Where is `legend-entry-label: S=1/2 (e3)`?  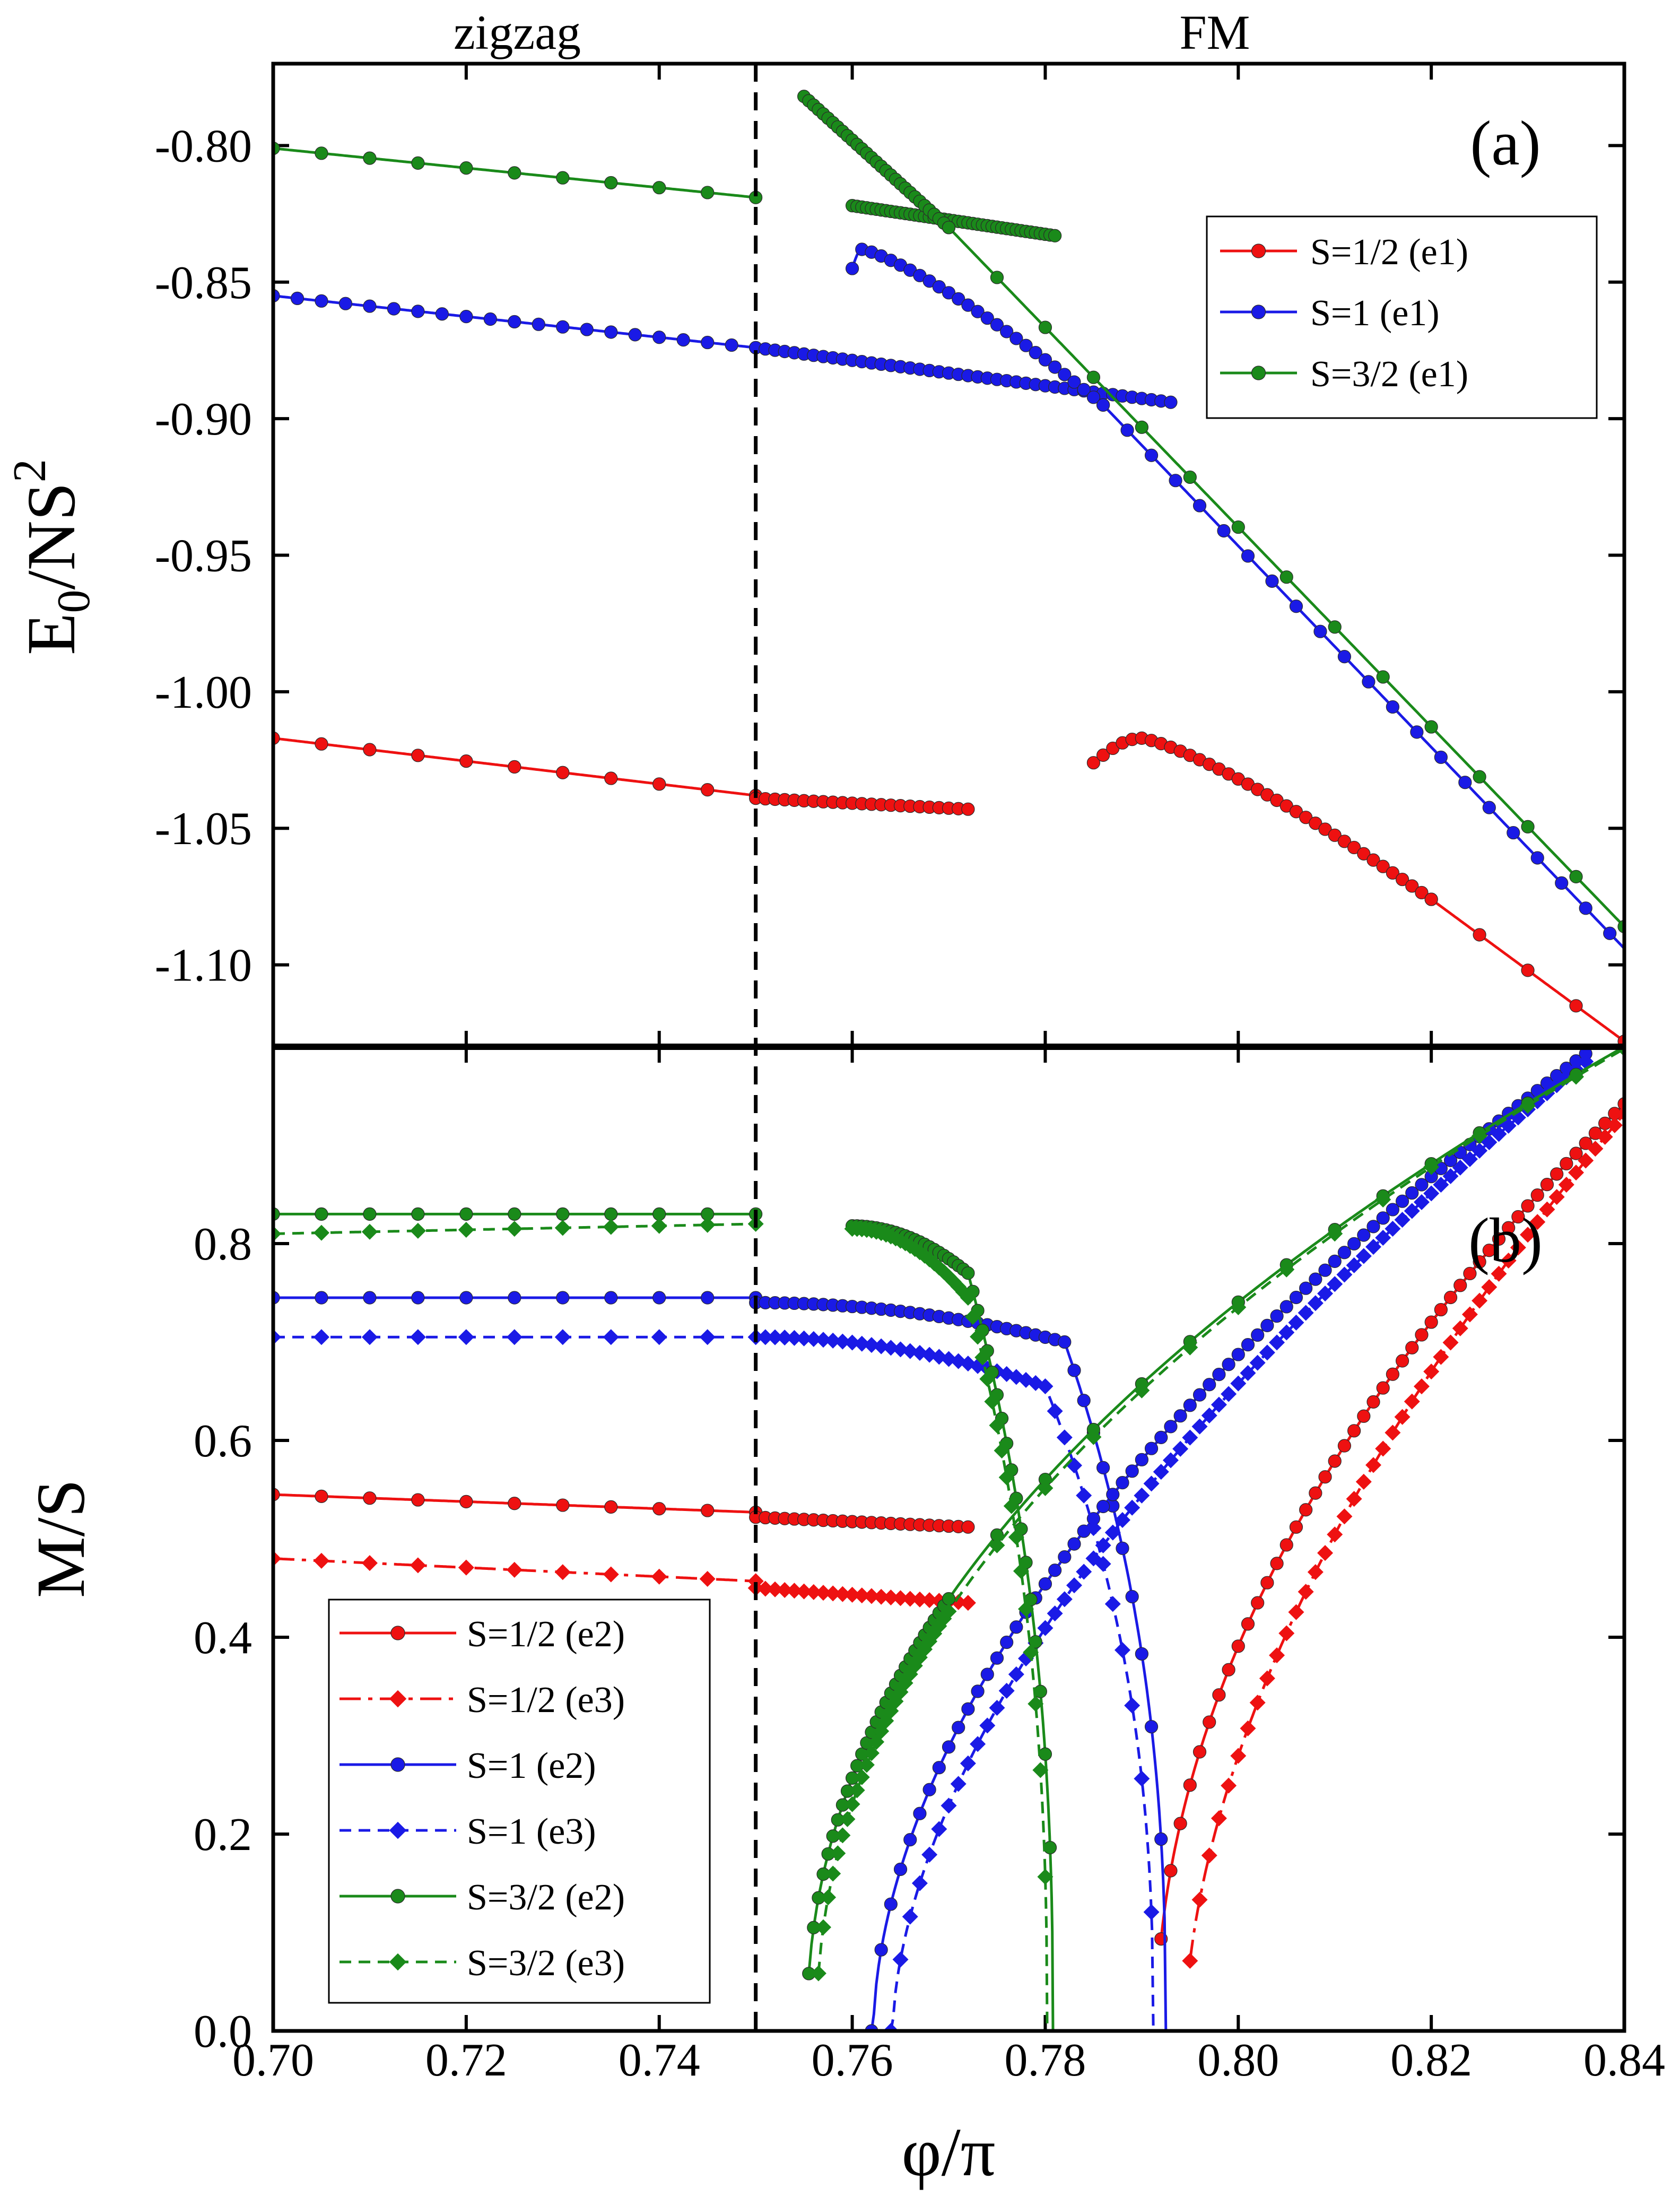
legend-entry-label: S=1/2 (e3) is located at coordinates (546, 1700).